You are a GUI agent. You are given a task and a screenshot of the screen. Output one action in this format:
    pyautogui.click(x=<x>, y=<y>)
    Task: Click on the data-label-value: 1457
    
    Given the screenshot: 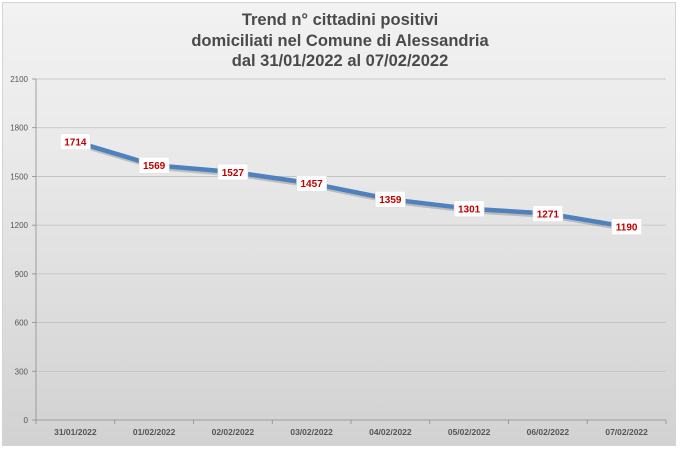 What is the action you would take?
    pyautogui.click(x=312, y=184)
    